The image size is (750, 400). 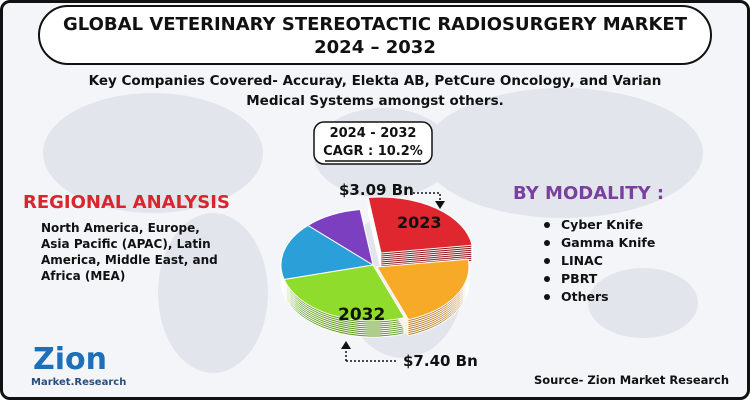 I want to click on start-year: 2023, so click(x=419, y=222).